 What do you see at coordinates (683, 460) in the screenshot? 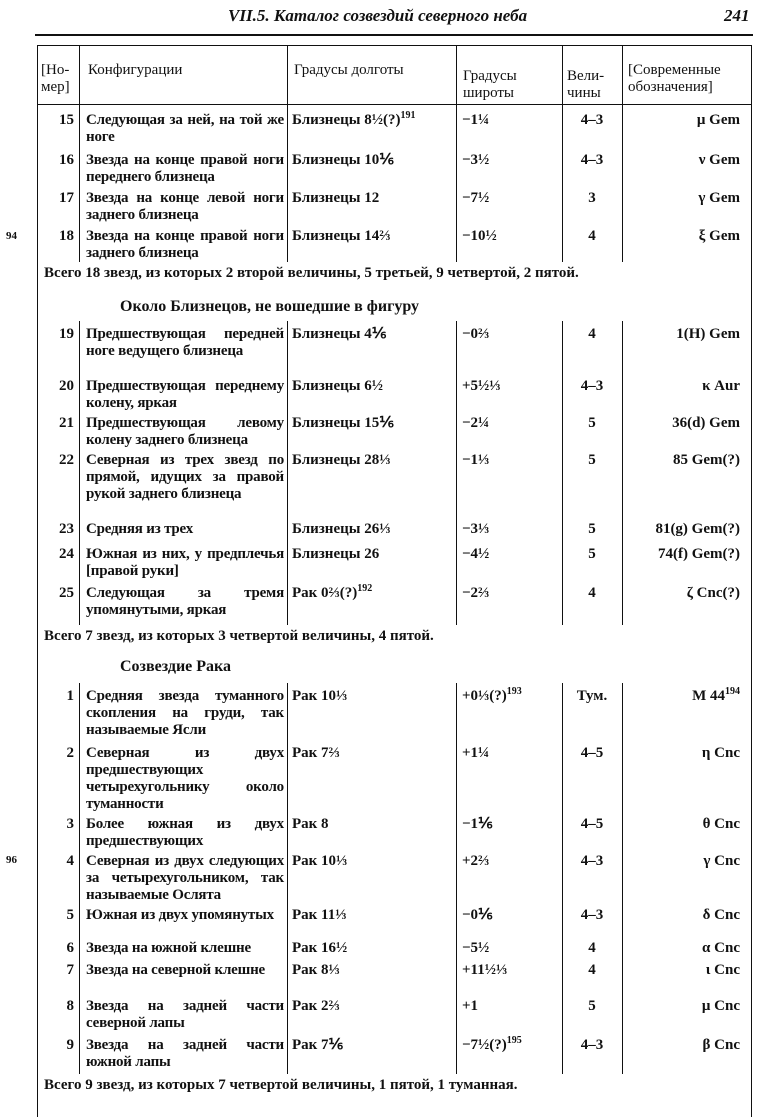
I see `star-designation: 85 Gem(?)` at bounding box center [683, 460].